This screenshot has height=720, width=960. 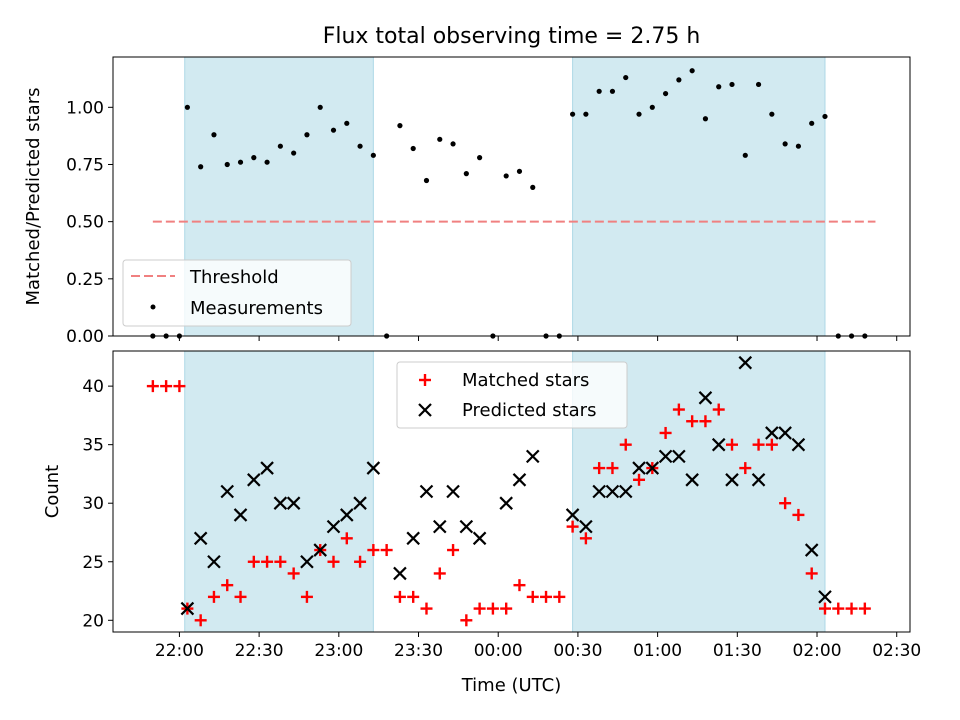 I want to click on time-x-axis-label: Time (UTC), so click(x=511, y=685).